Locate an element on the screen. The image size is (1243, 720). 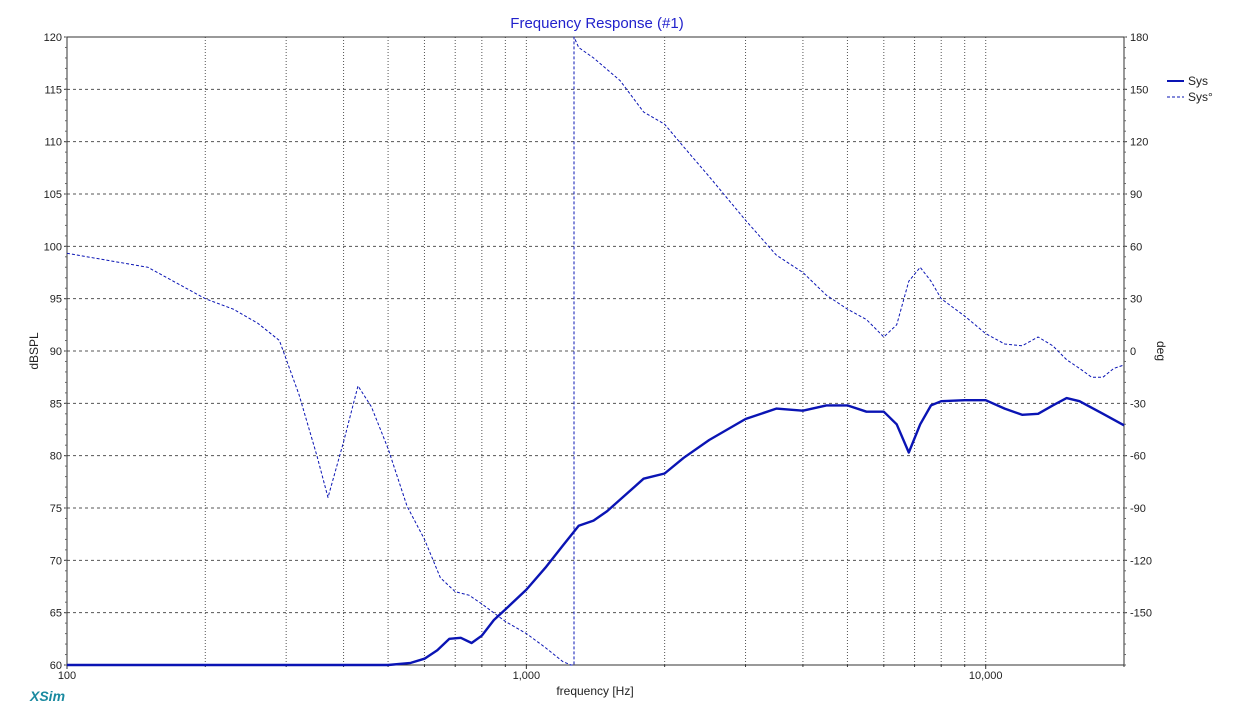
y2-tick-label: 150 is located at coordinates (1139, 90).